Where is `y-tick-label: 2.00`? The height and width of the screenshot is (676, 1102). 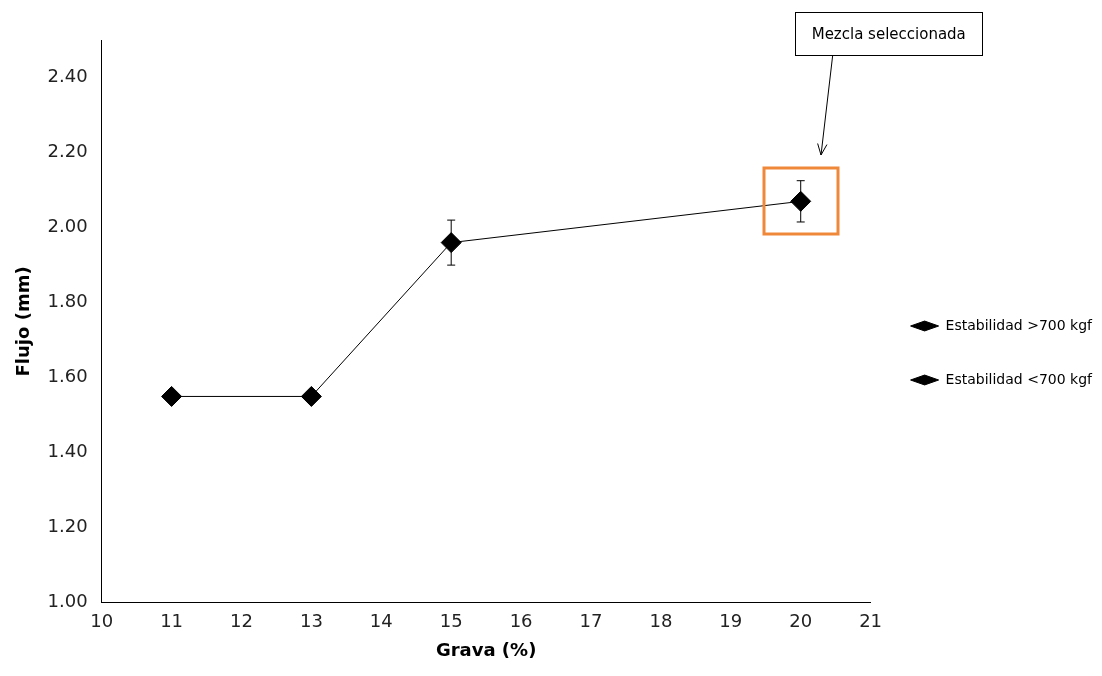 y-tick-label: 2.00 is located at coordinates (67, 226).